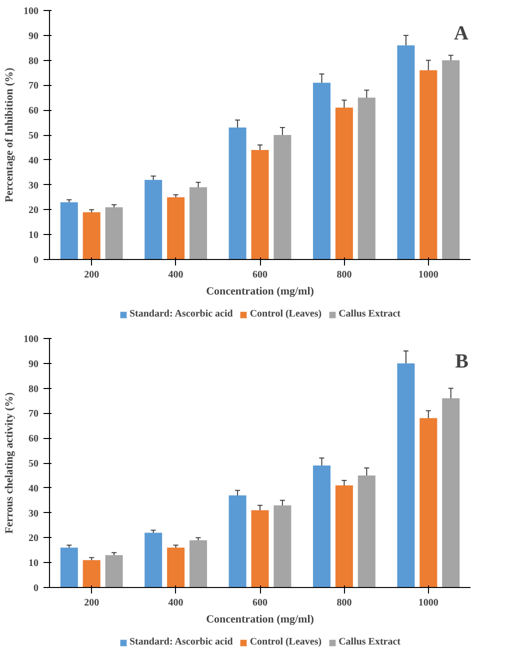 The width and height of the screenshot is (516, 671). Describe the element at coordinates (462, 33) in the screenshot. I see `annotation: A` at that location.